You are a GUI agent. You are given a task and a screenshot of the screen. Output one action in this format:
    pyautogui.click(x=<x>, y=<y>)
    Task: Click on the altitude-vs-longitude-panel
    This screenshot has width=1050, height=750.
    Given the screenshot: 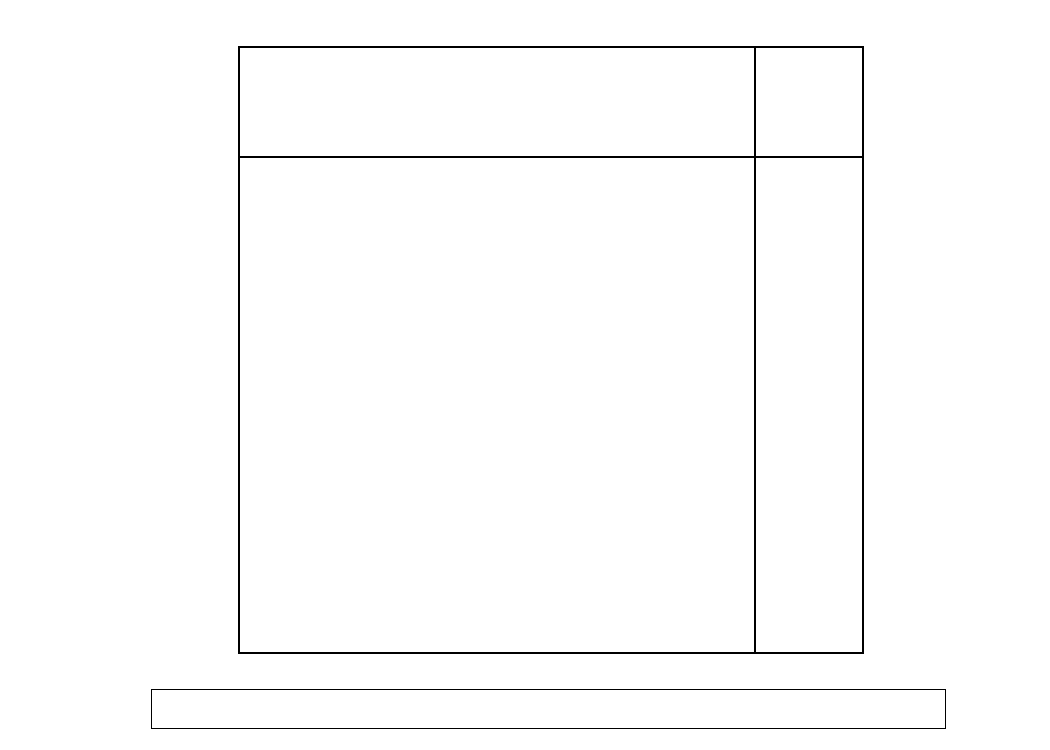 What is the action you would take?
    pyautogui.click(x=496, y=102)
    